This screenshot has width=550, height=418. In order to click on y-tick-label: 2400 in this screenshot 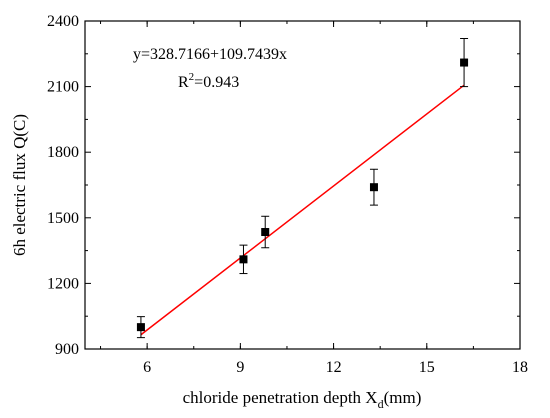, I will do `click(63, 21)`.